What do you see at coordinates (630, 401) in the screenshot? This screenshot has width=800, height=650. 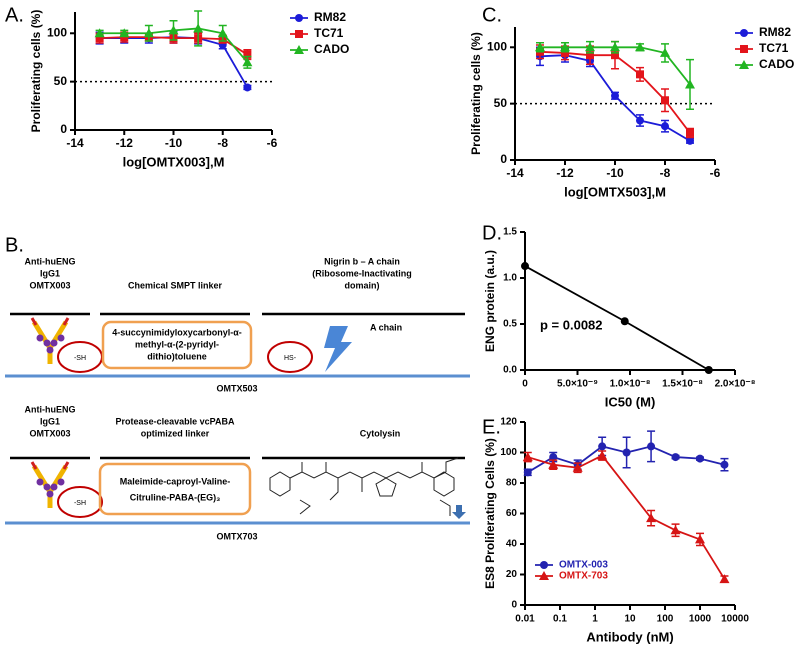 I see `x-axis-label: IC50 (M)` at bounding box center [630, 401].